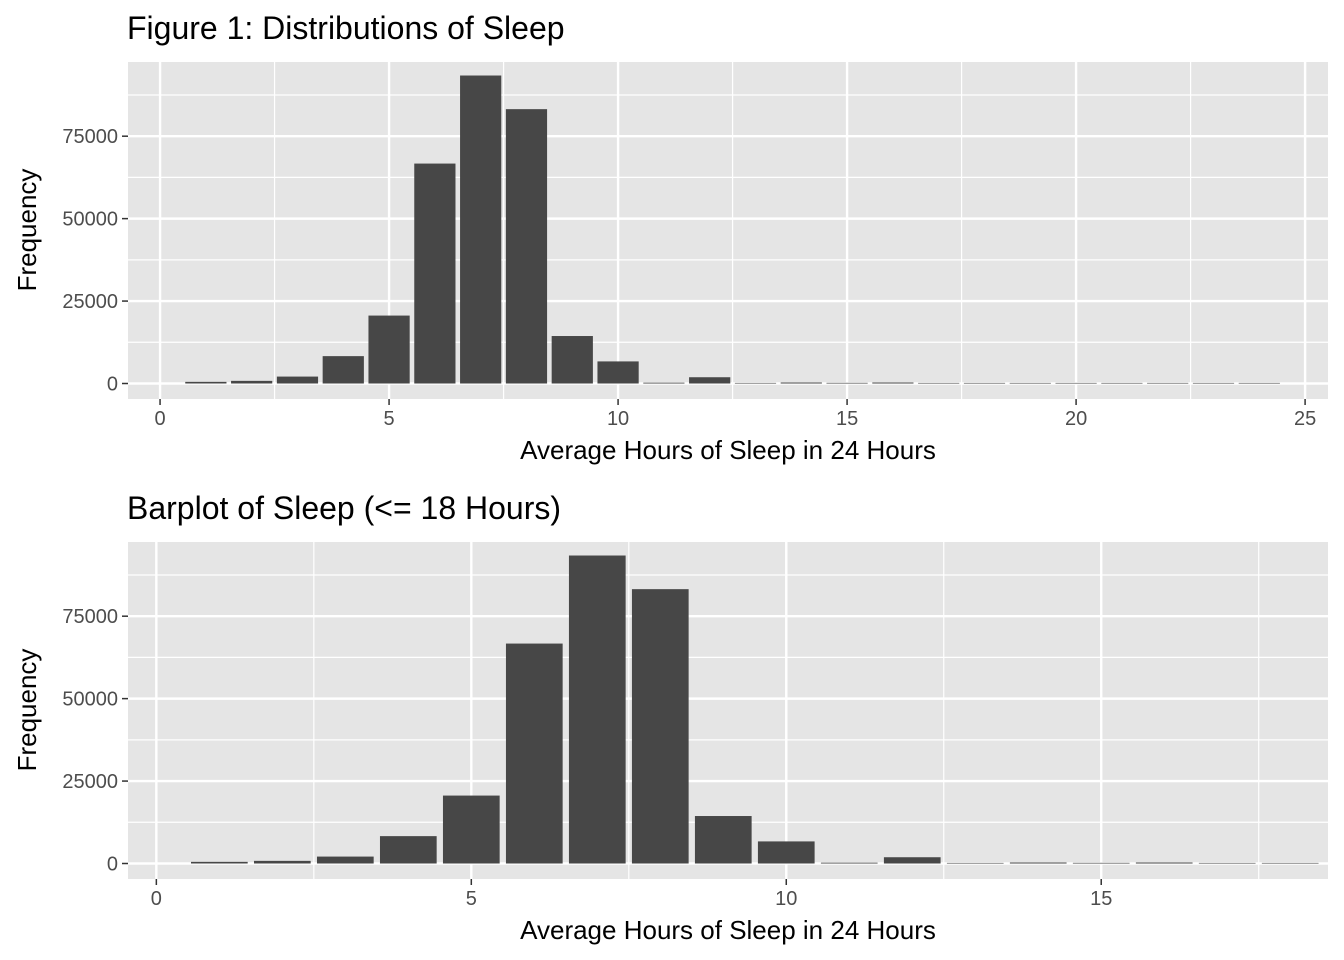 The height and width of the screenshot is (960, 1344). Describe the element at coordinates (735, 414) in the screenshot. I see `x-axis-ticks: 0 5 10 15 20 25` at that location.